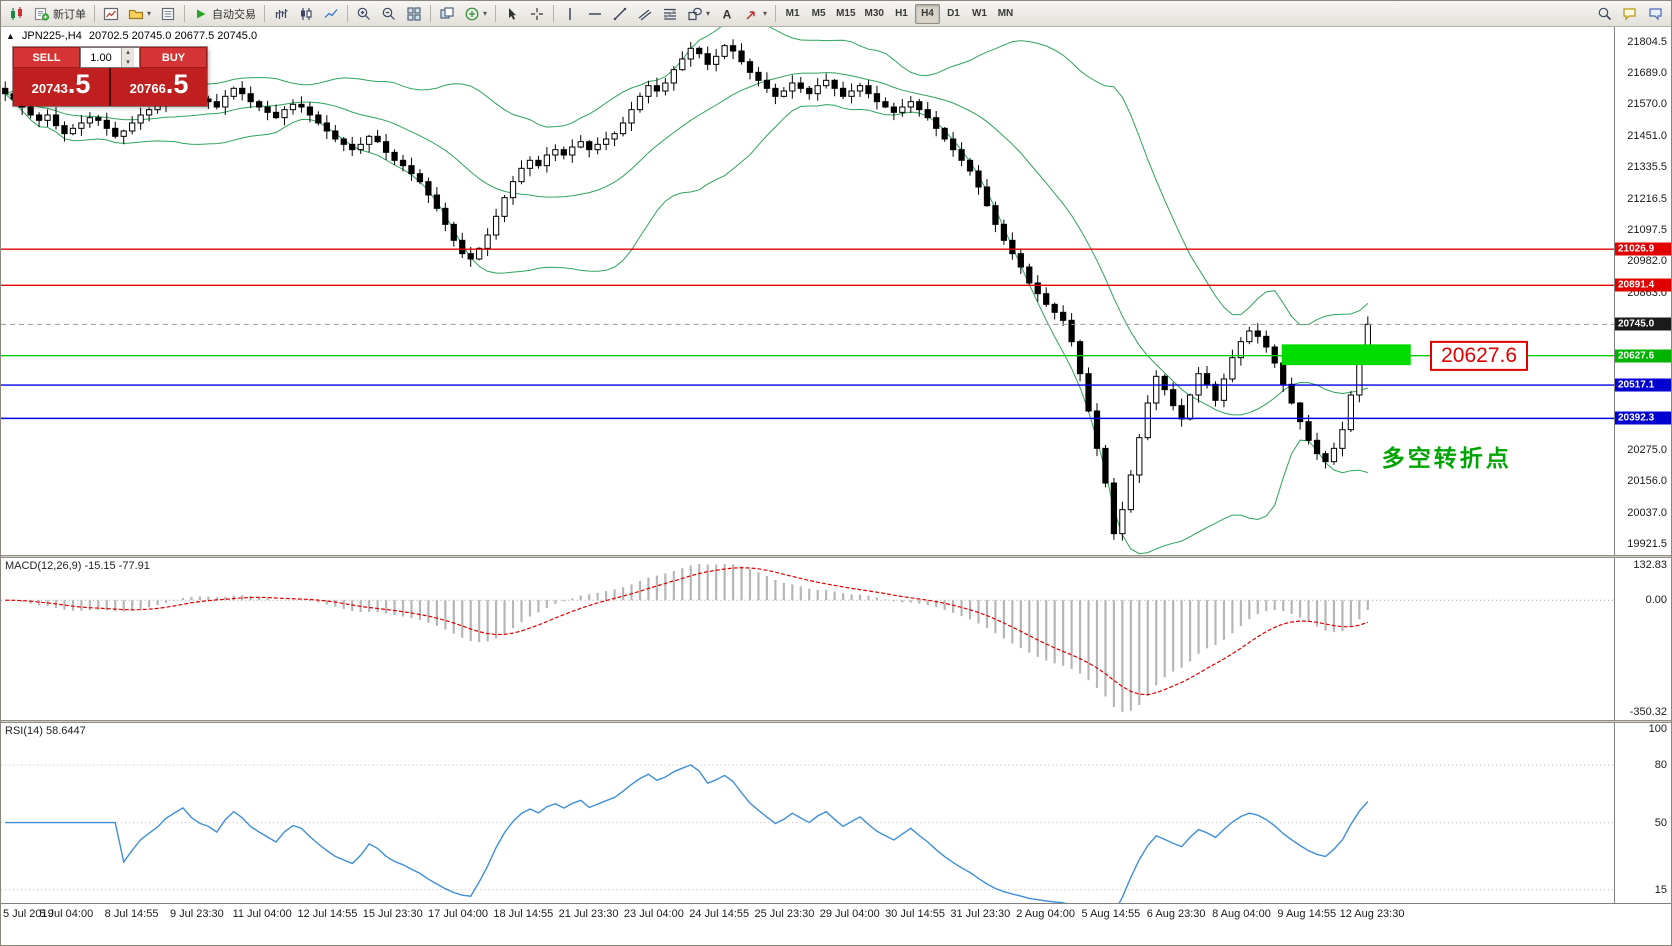 The width and height of the screenshot is (1672, 946). Describe the element at coordinates (42, 14) in the screenshot. I see `new-order-icon` at that location.